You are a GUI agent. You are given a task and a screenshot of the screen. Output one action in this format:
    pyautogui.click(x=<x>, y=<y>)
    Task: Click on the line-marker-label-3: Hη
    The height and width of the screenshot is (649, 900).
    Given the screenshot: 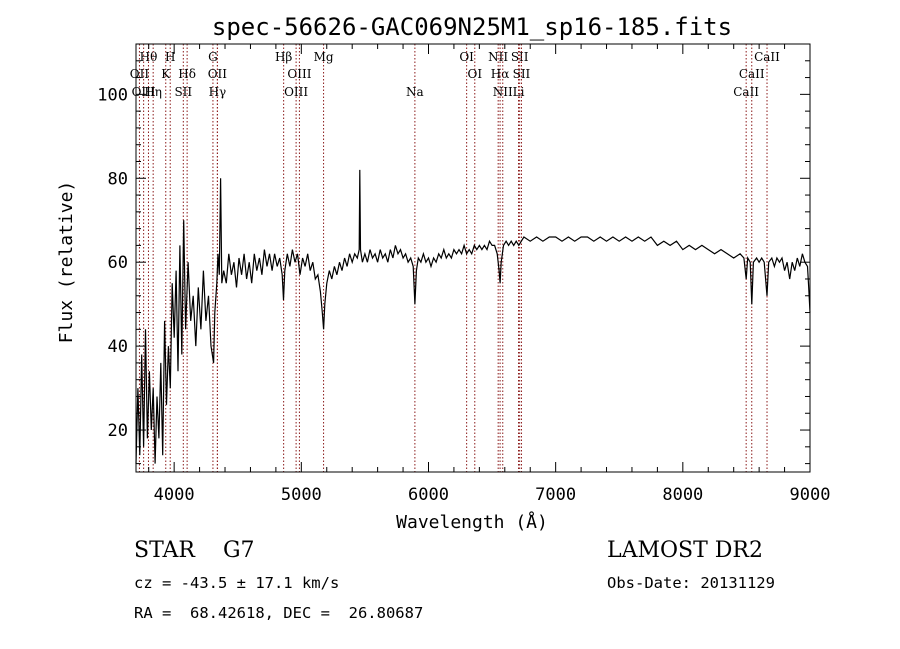 What is the action you would take?
    pyautogui.click(x=153, y=92)
    